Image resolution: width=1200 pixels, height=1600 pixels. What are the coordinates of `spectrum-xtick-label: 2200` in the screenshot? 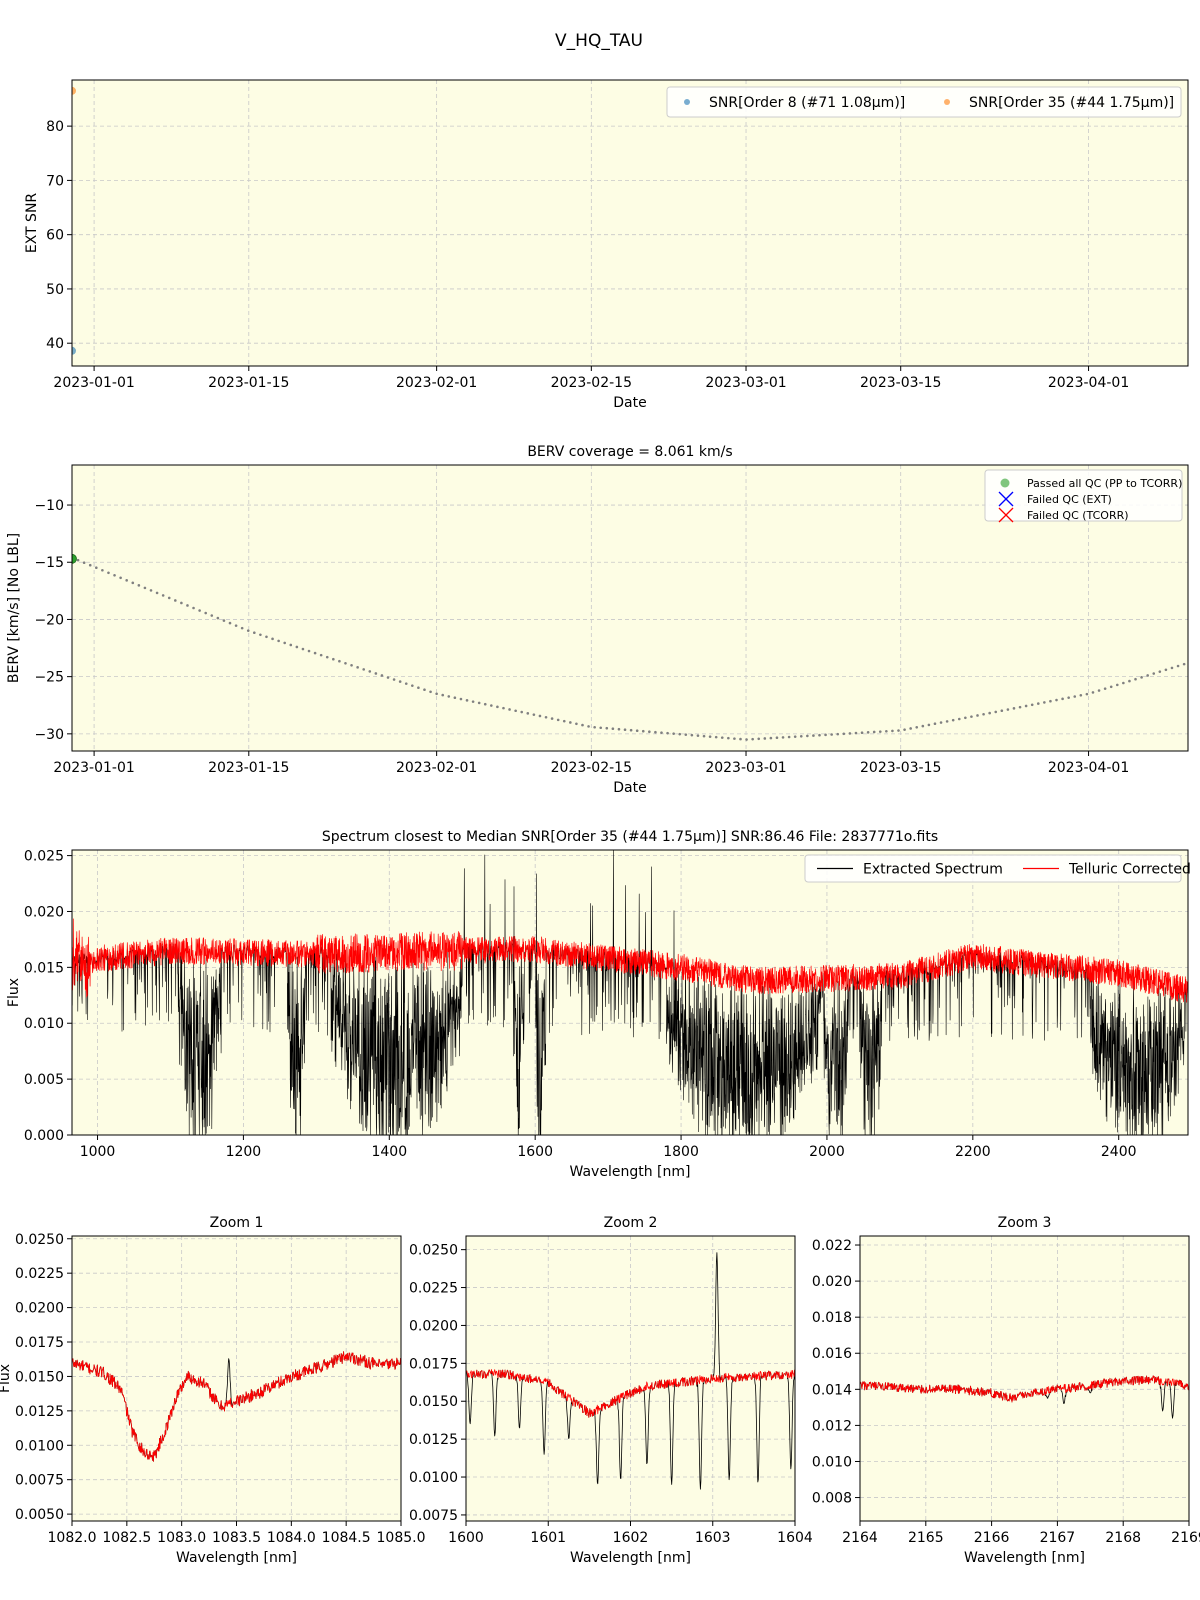 It's located at (973, 1152).